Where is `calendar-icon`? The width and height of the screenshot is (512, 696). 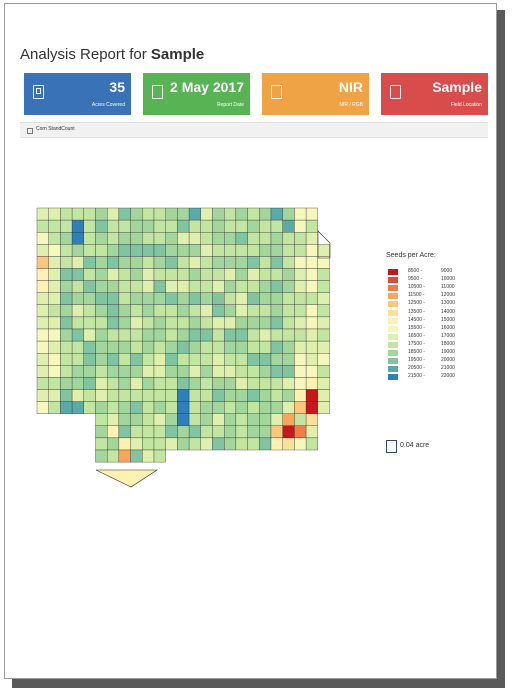 calendar-icon is located at coordinates (157, 92).